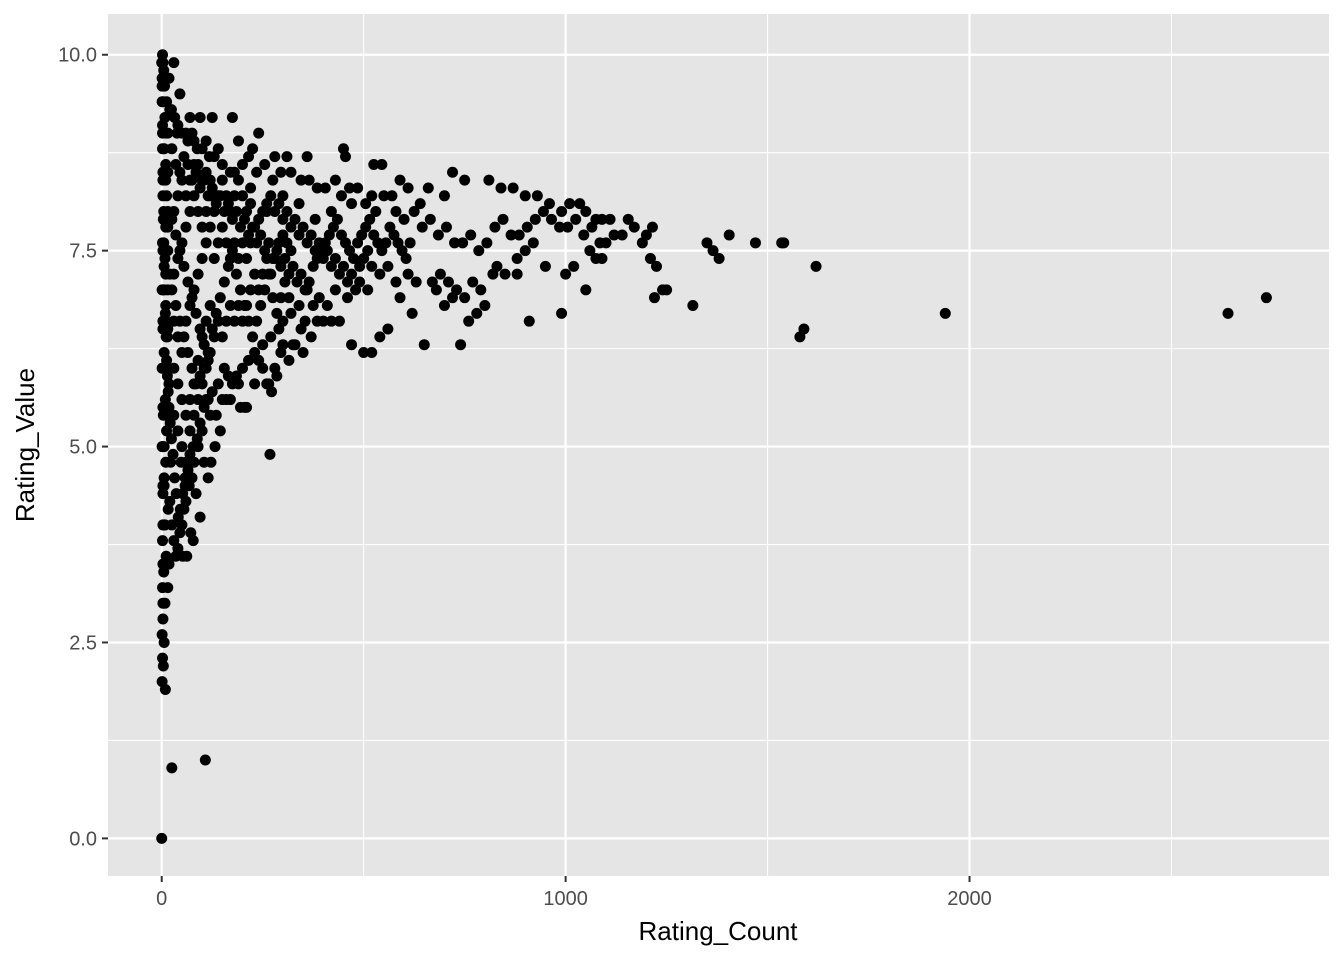  Describe the element at coordinates (25, 445) in the screenshot. I see `y-axis-title: Rating_Value` at that location.